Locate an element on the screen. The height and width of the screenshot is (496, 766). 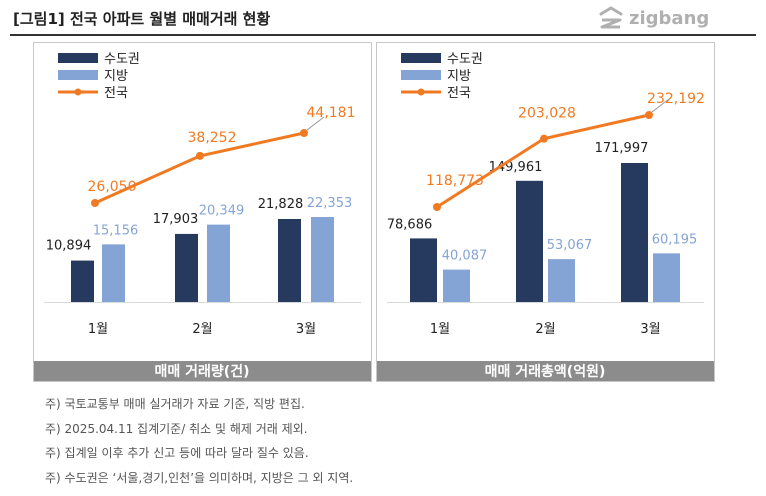
bar-label-local: 53,067 is located at coordinates (570, 245).